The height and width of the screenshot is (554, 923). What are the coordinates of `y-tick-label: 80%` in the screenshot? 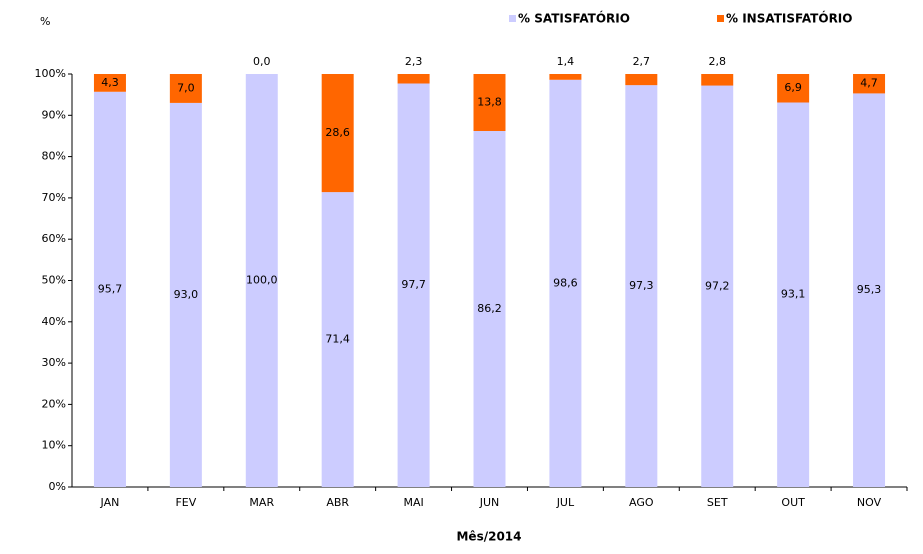 It's located at (54, 156).